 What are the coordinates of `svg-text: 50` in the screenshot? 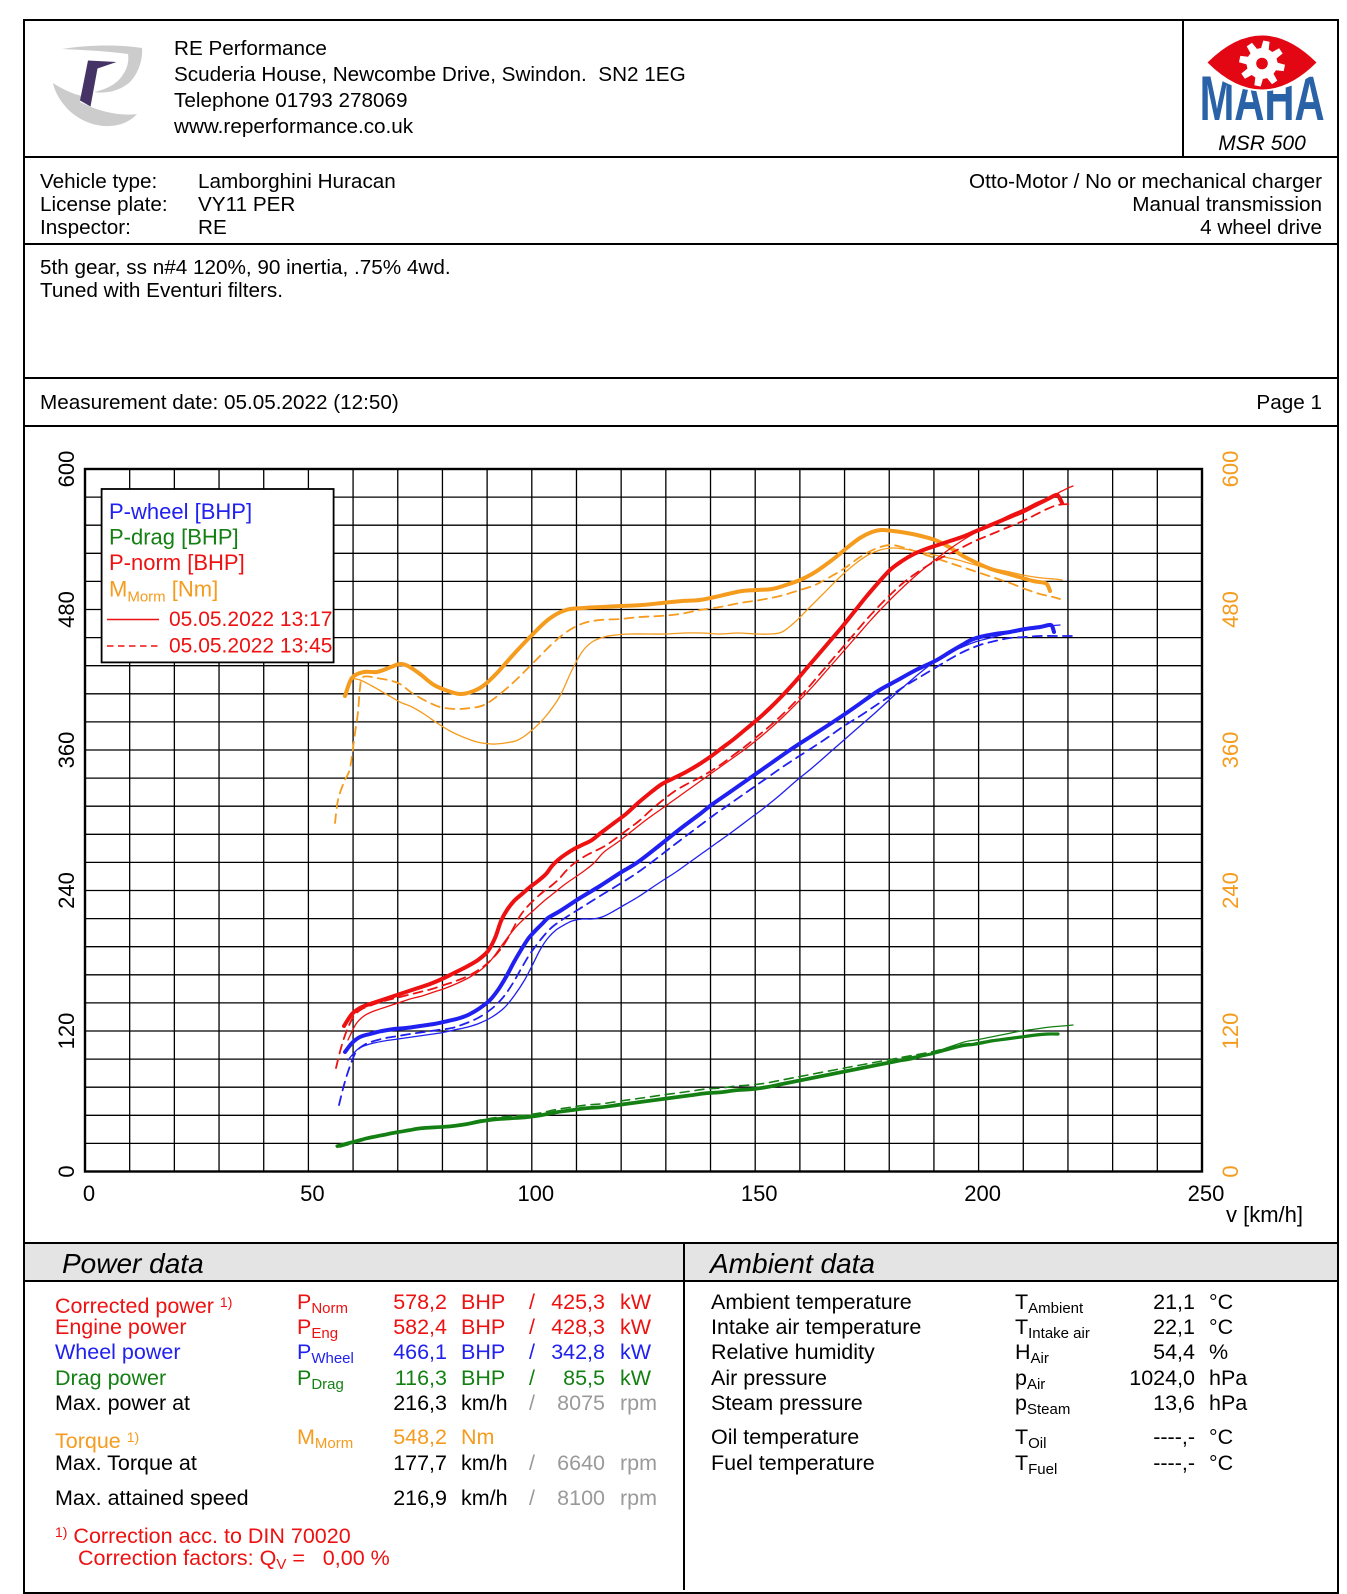 It's located at (312, 1193).